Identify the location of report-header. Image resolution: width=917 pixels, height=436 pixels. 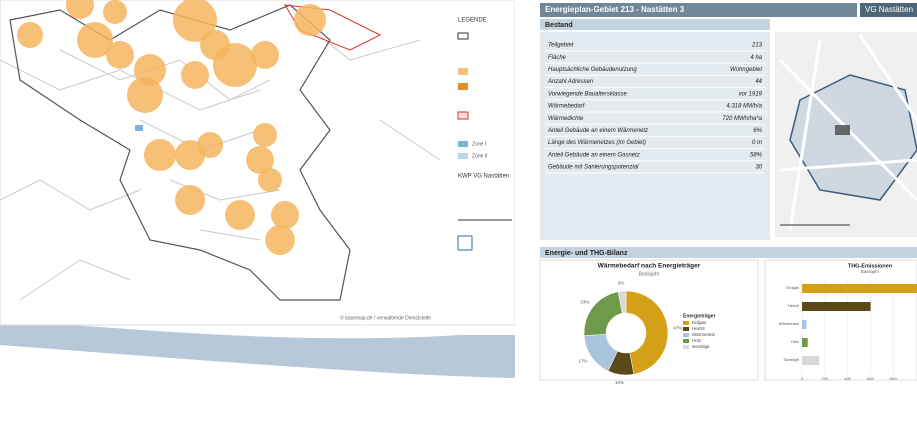
(698, 10).